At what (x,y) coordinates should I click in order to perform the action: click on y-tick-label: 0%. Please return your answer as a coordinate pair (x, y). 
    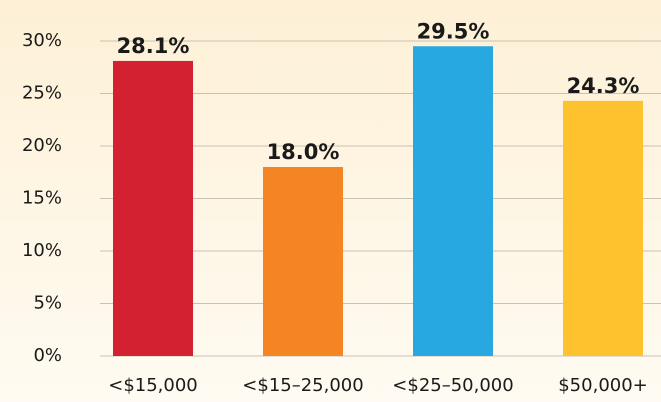
    Looking at the image, I should click on (47, 355).